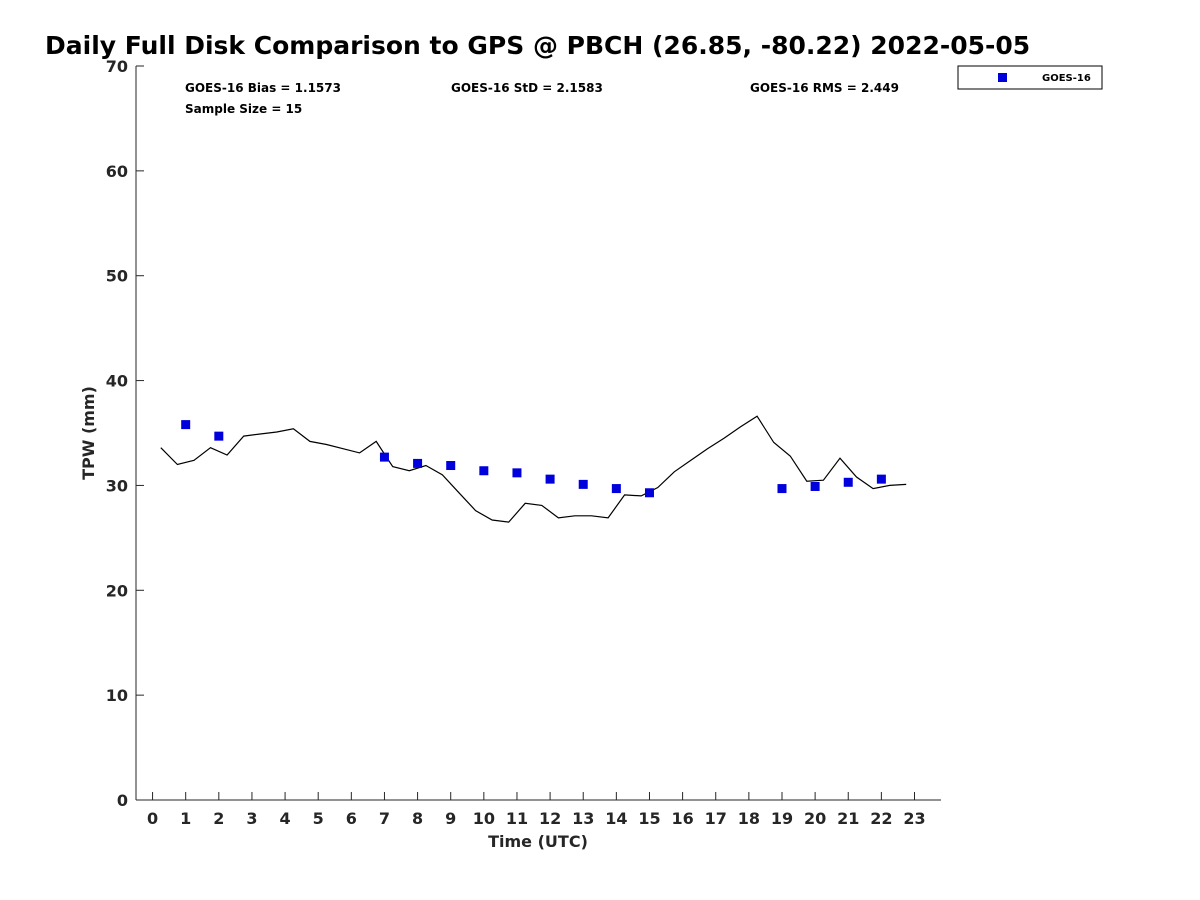  I want to click on x-tick-label: 8, so click(417, 818).